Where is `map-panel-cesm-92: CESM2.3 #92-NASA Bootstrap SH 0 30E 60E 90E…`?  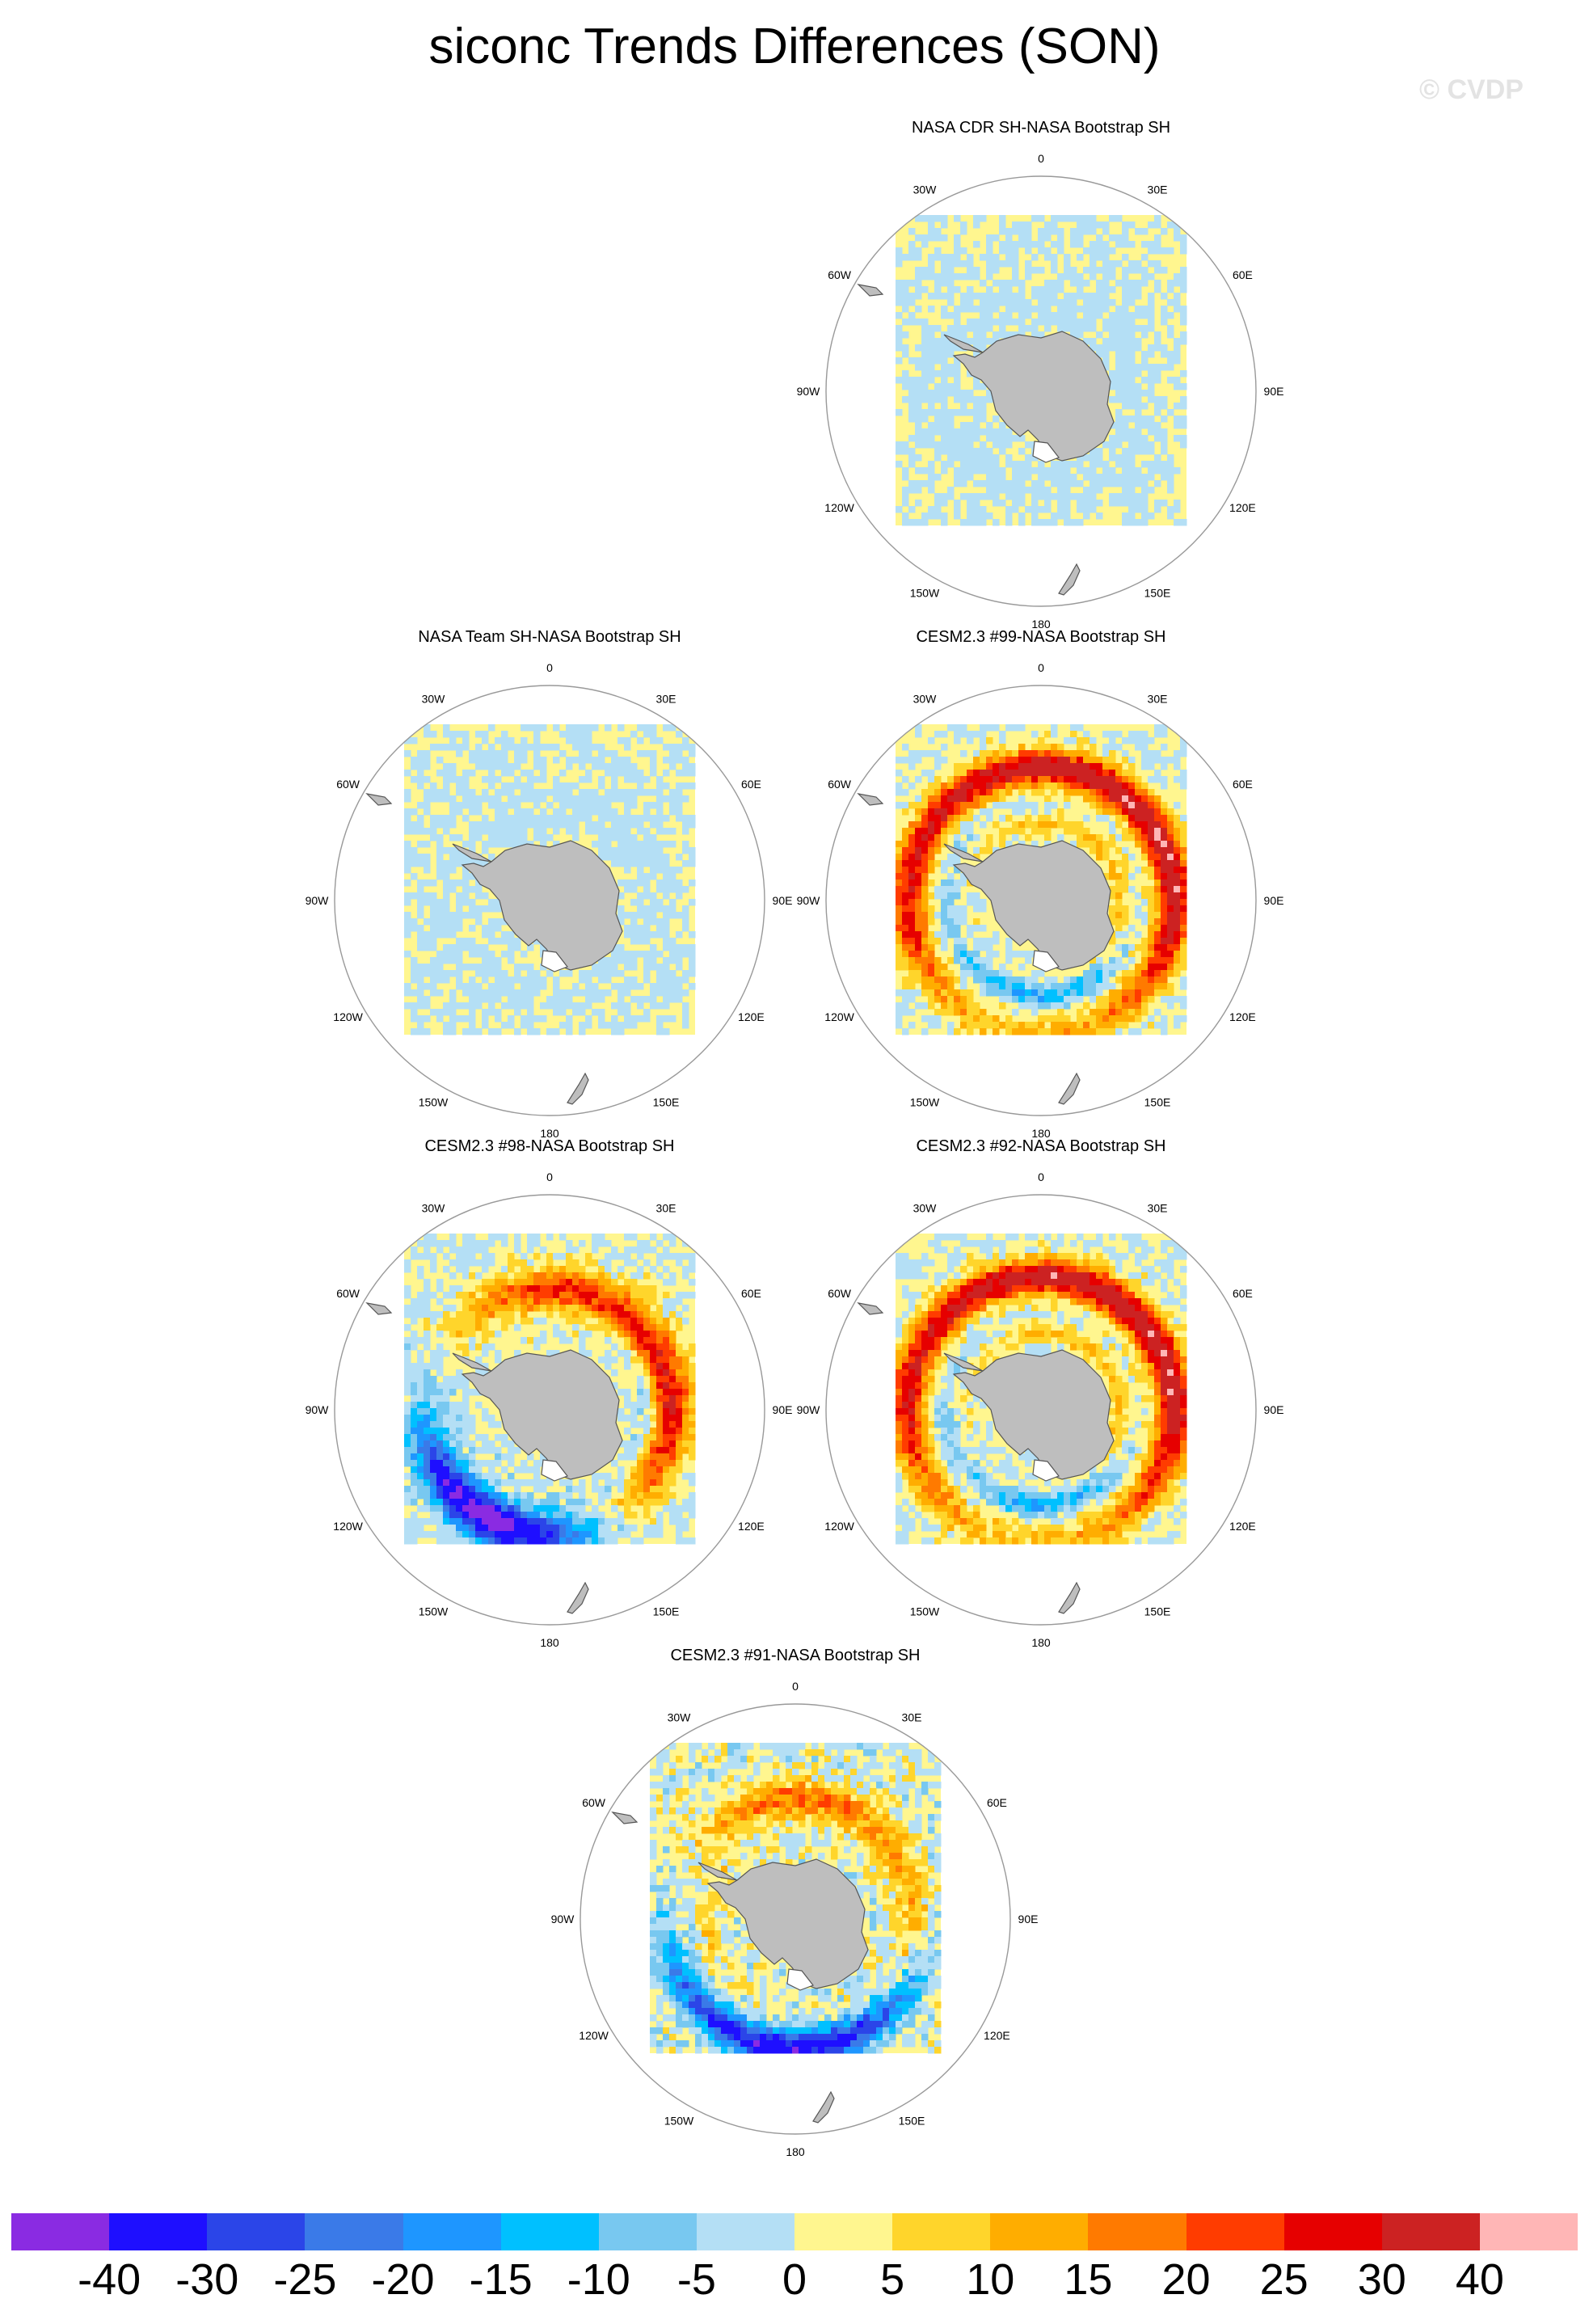 map-panel-cesm-92: CESM2.3 #92-NASA Bootstrap SH 0 30E 60E 90E… is located at coordinates (1041, 1395).